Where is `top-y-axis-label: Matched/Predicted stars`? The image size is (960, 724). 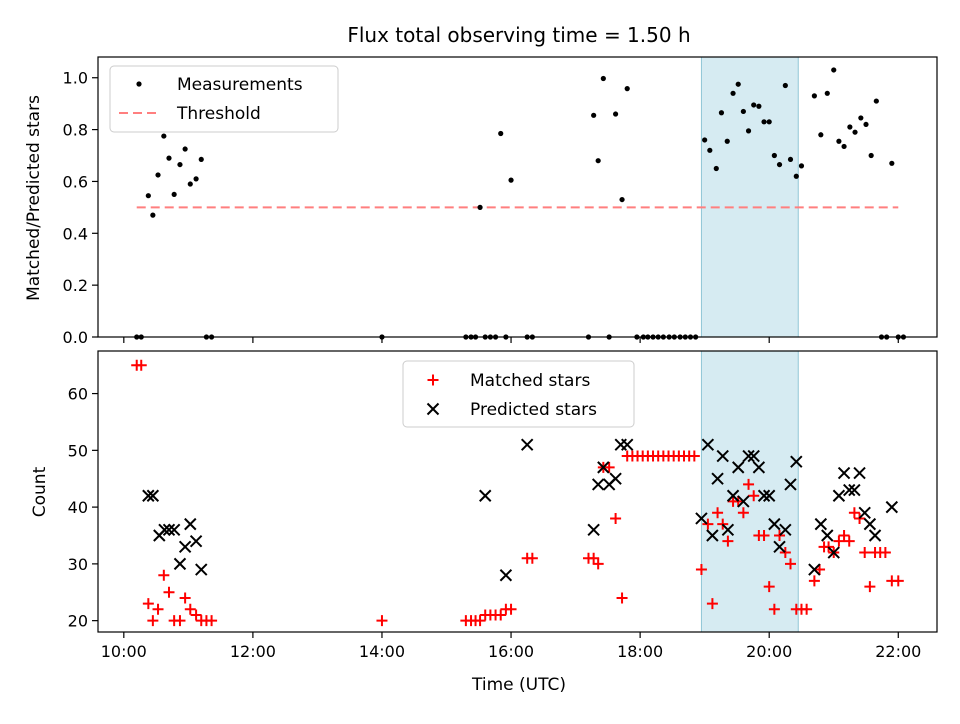
top-y-axis-label: Matched/Predicted stars is located at coordinates (34, 198).